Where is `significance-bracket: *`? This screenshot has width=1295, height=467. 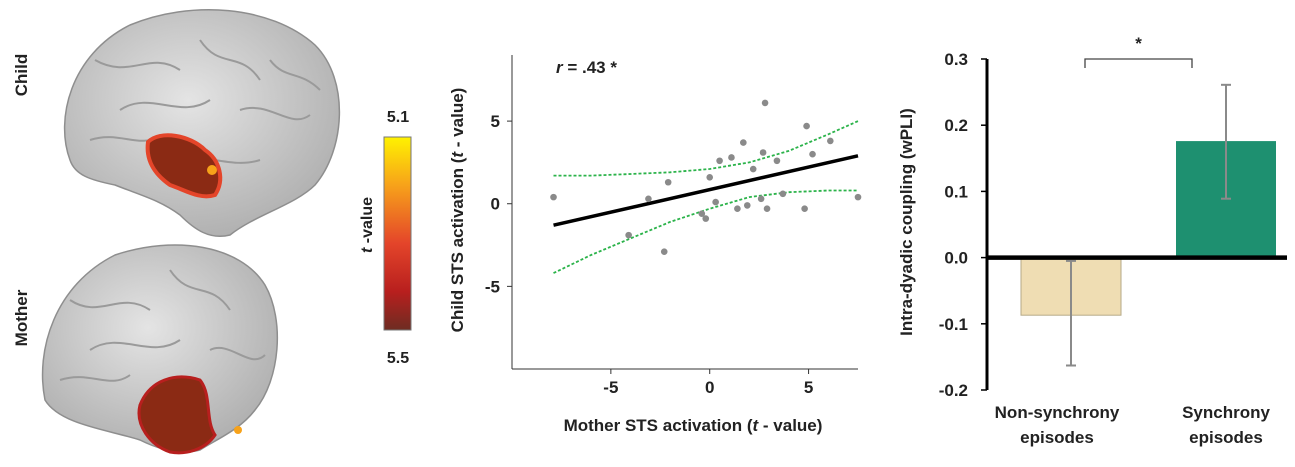
significance-bracket: * is located at coordinates (1138, 51).